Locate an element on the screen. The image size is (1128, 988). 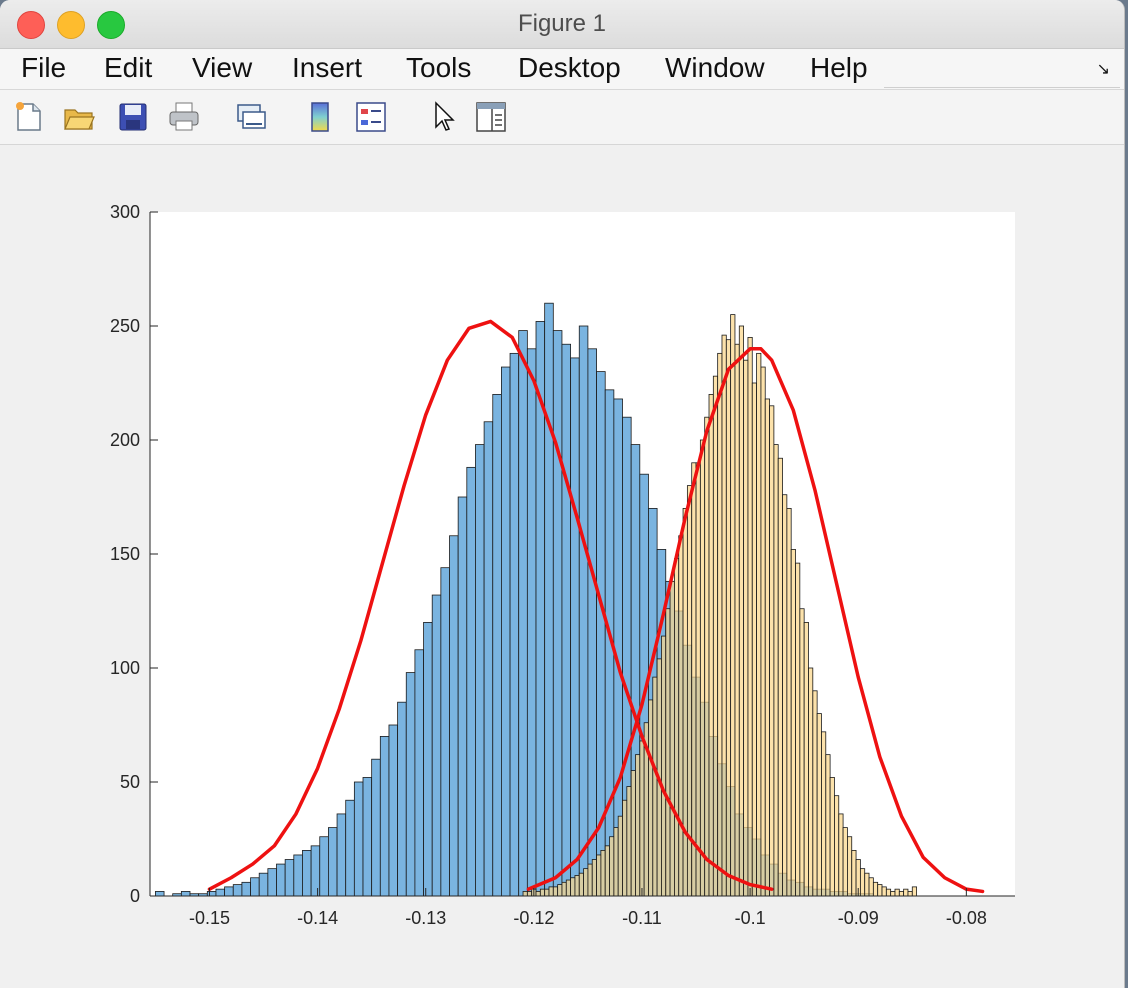
property-inspector-icon is located at coordinates (491, 117).